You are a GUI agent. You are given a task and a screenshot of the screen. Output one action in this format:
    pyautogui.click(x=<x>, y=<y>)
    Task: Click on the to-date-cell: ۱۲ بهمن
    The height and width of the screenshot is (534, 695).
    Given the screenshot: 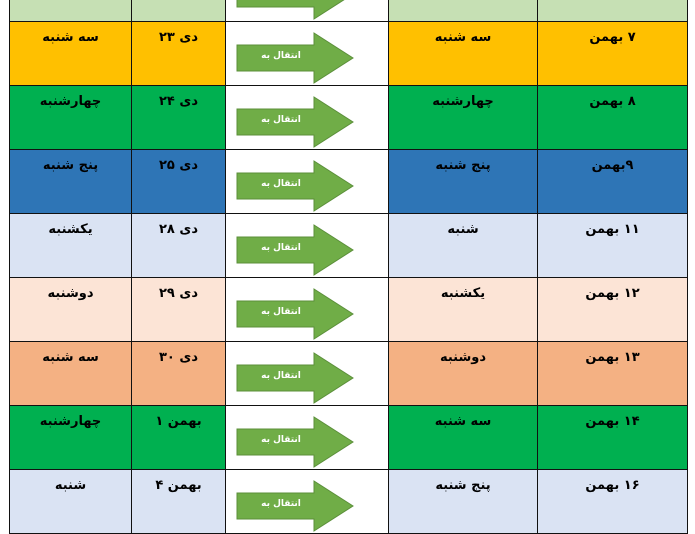 What is the action you would take?
    pyautogui.click(x=612, y=309)
    